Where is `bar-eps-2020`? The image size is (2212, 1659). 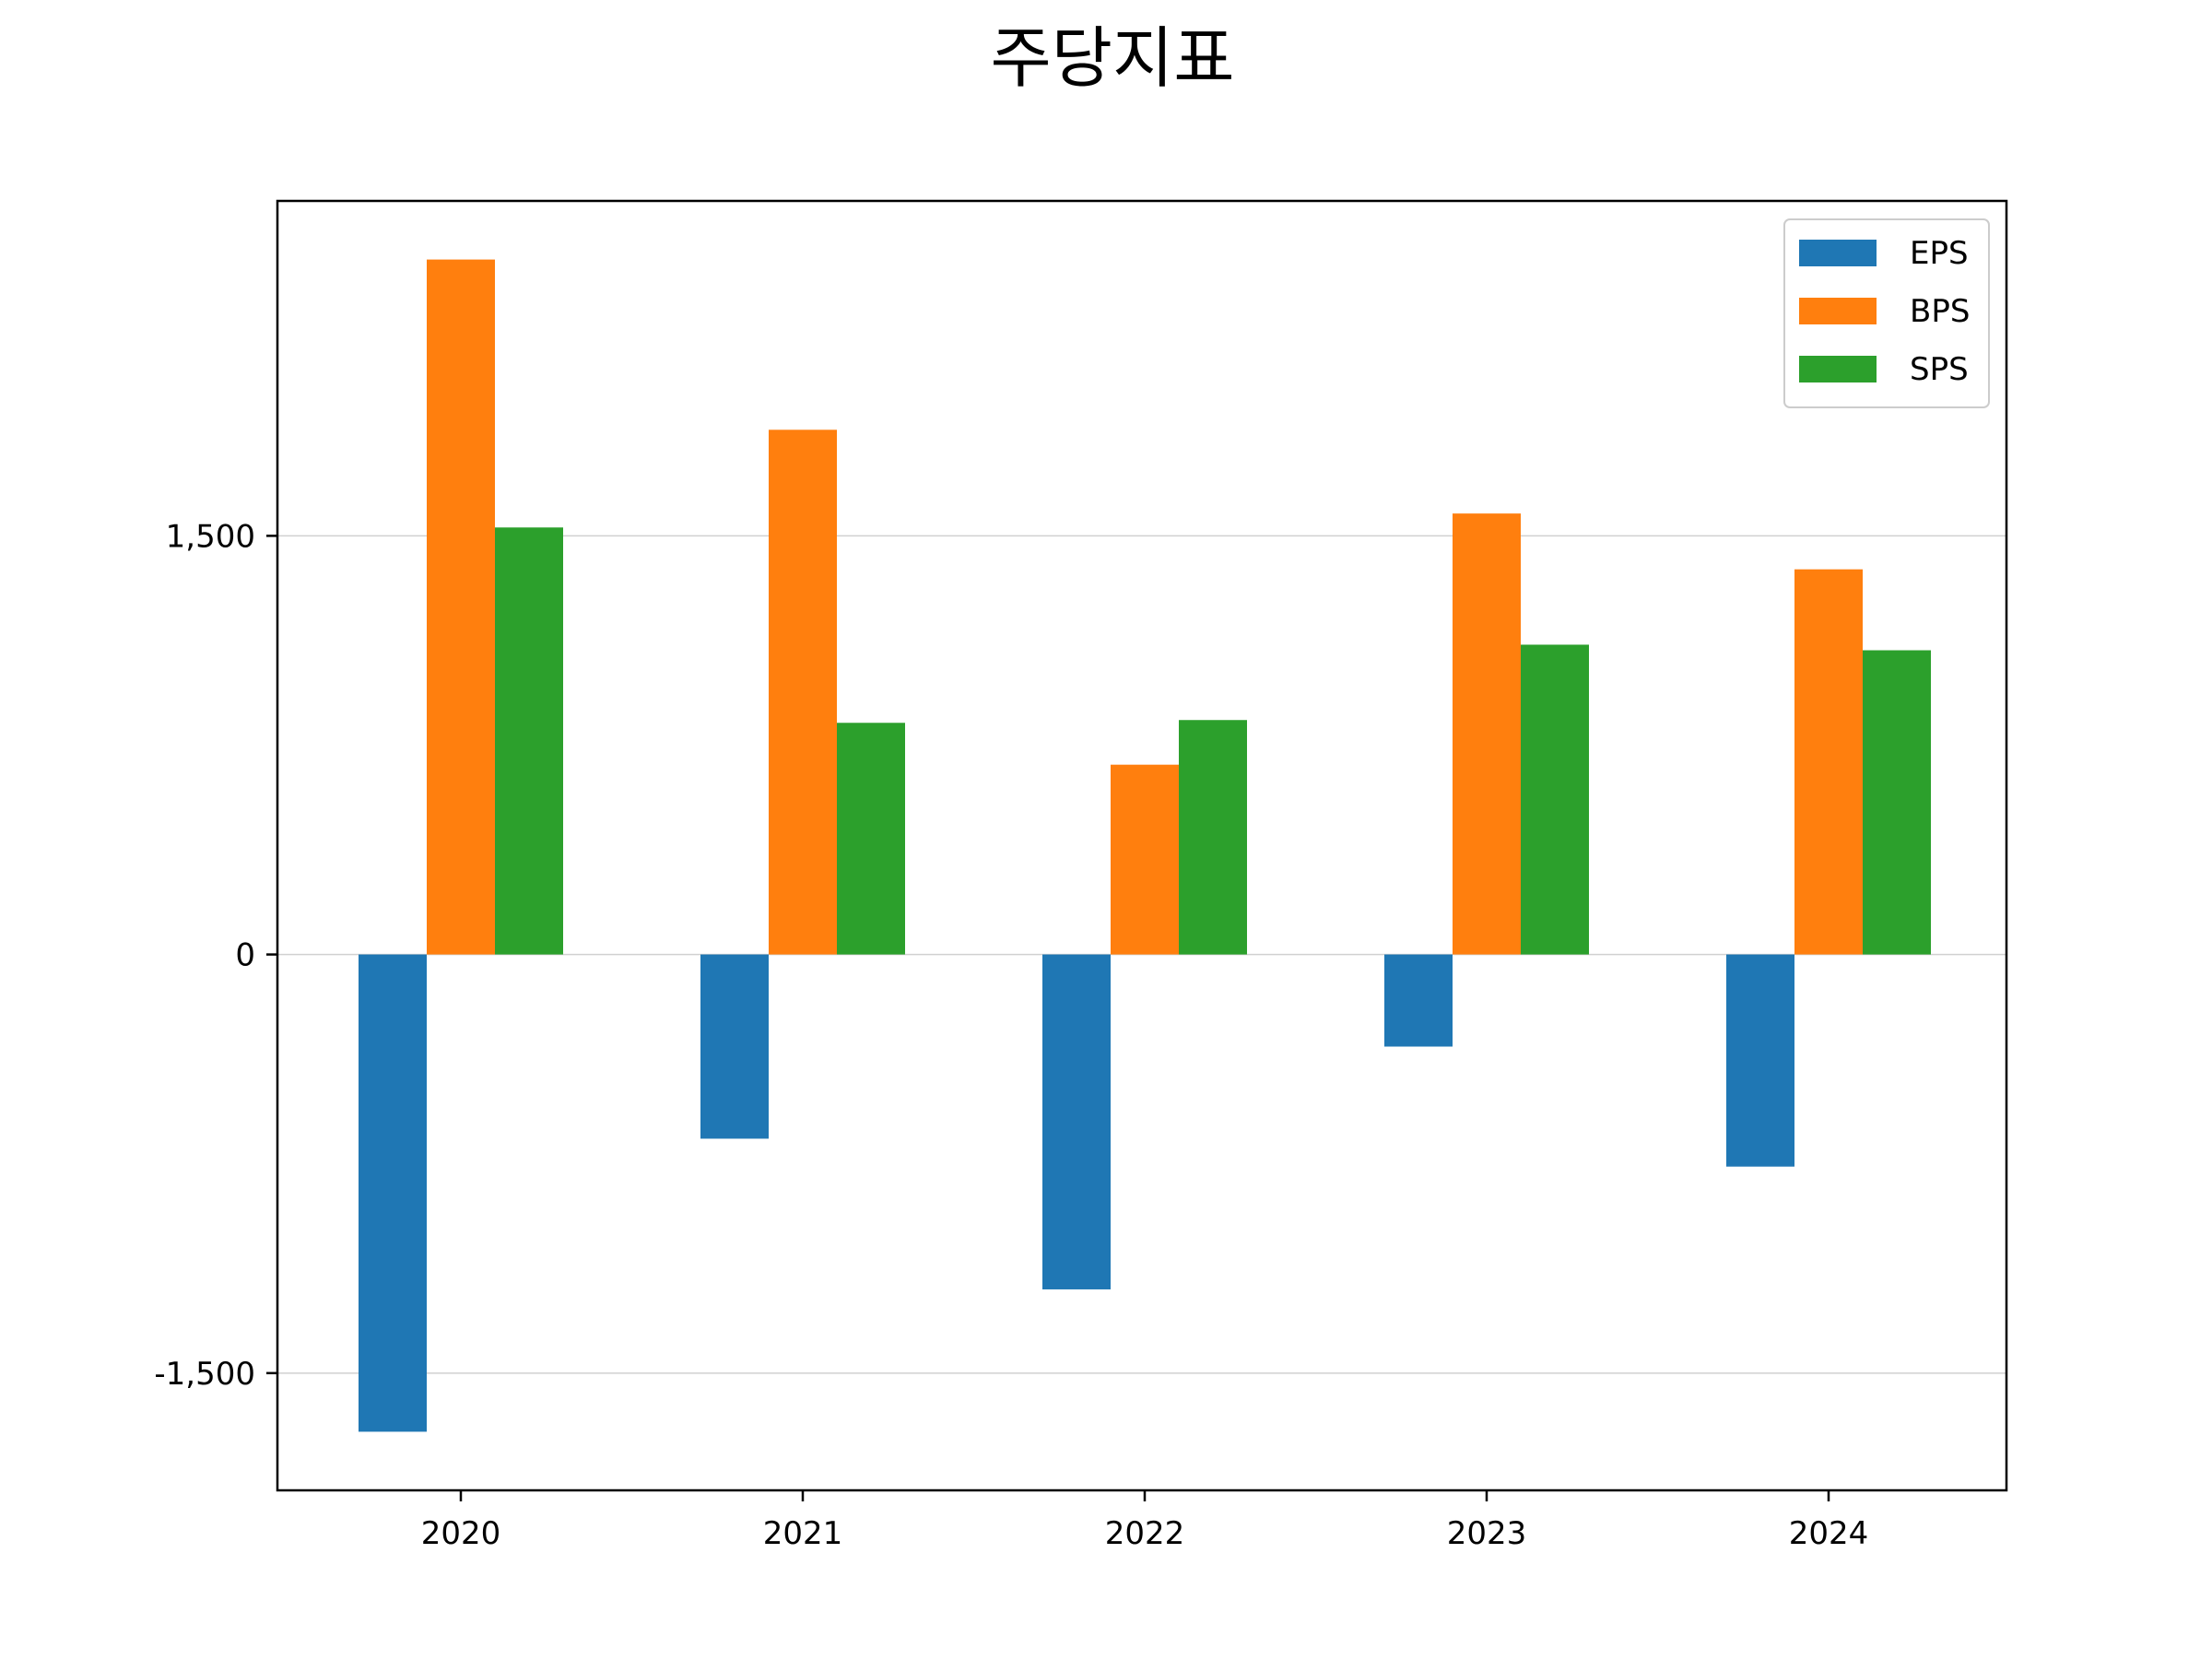 bar-eps-2020 is located at coordinates (393, 1193).